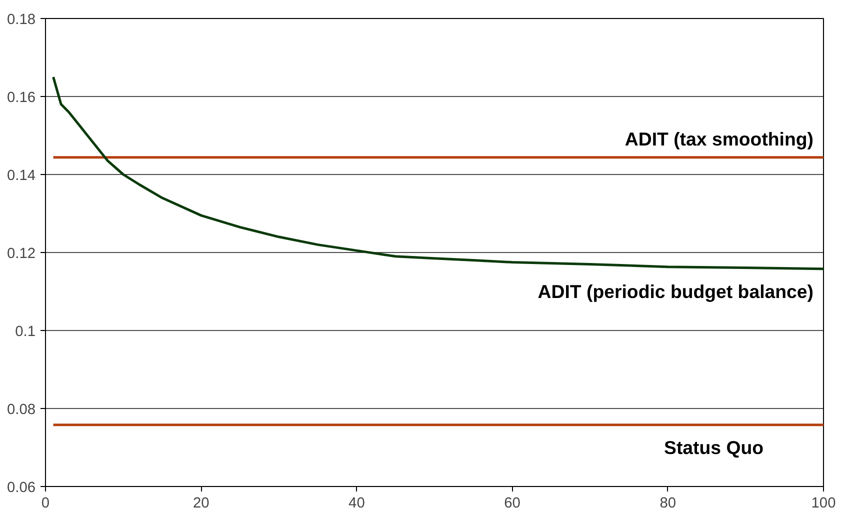 The width and height of the screenshot is (867, 522). Describe the element at coordinates (45, 504) in the screenshot. I see `x-tick-label: 0` at that location.